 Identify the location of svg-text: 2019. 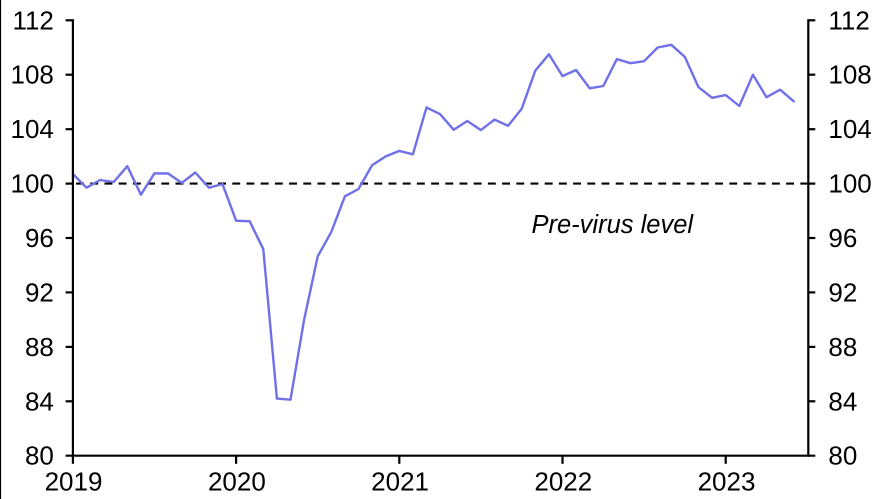
(74, 482).